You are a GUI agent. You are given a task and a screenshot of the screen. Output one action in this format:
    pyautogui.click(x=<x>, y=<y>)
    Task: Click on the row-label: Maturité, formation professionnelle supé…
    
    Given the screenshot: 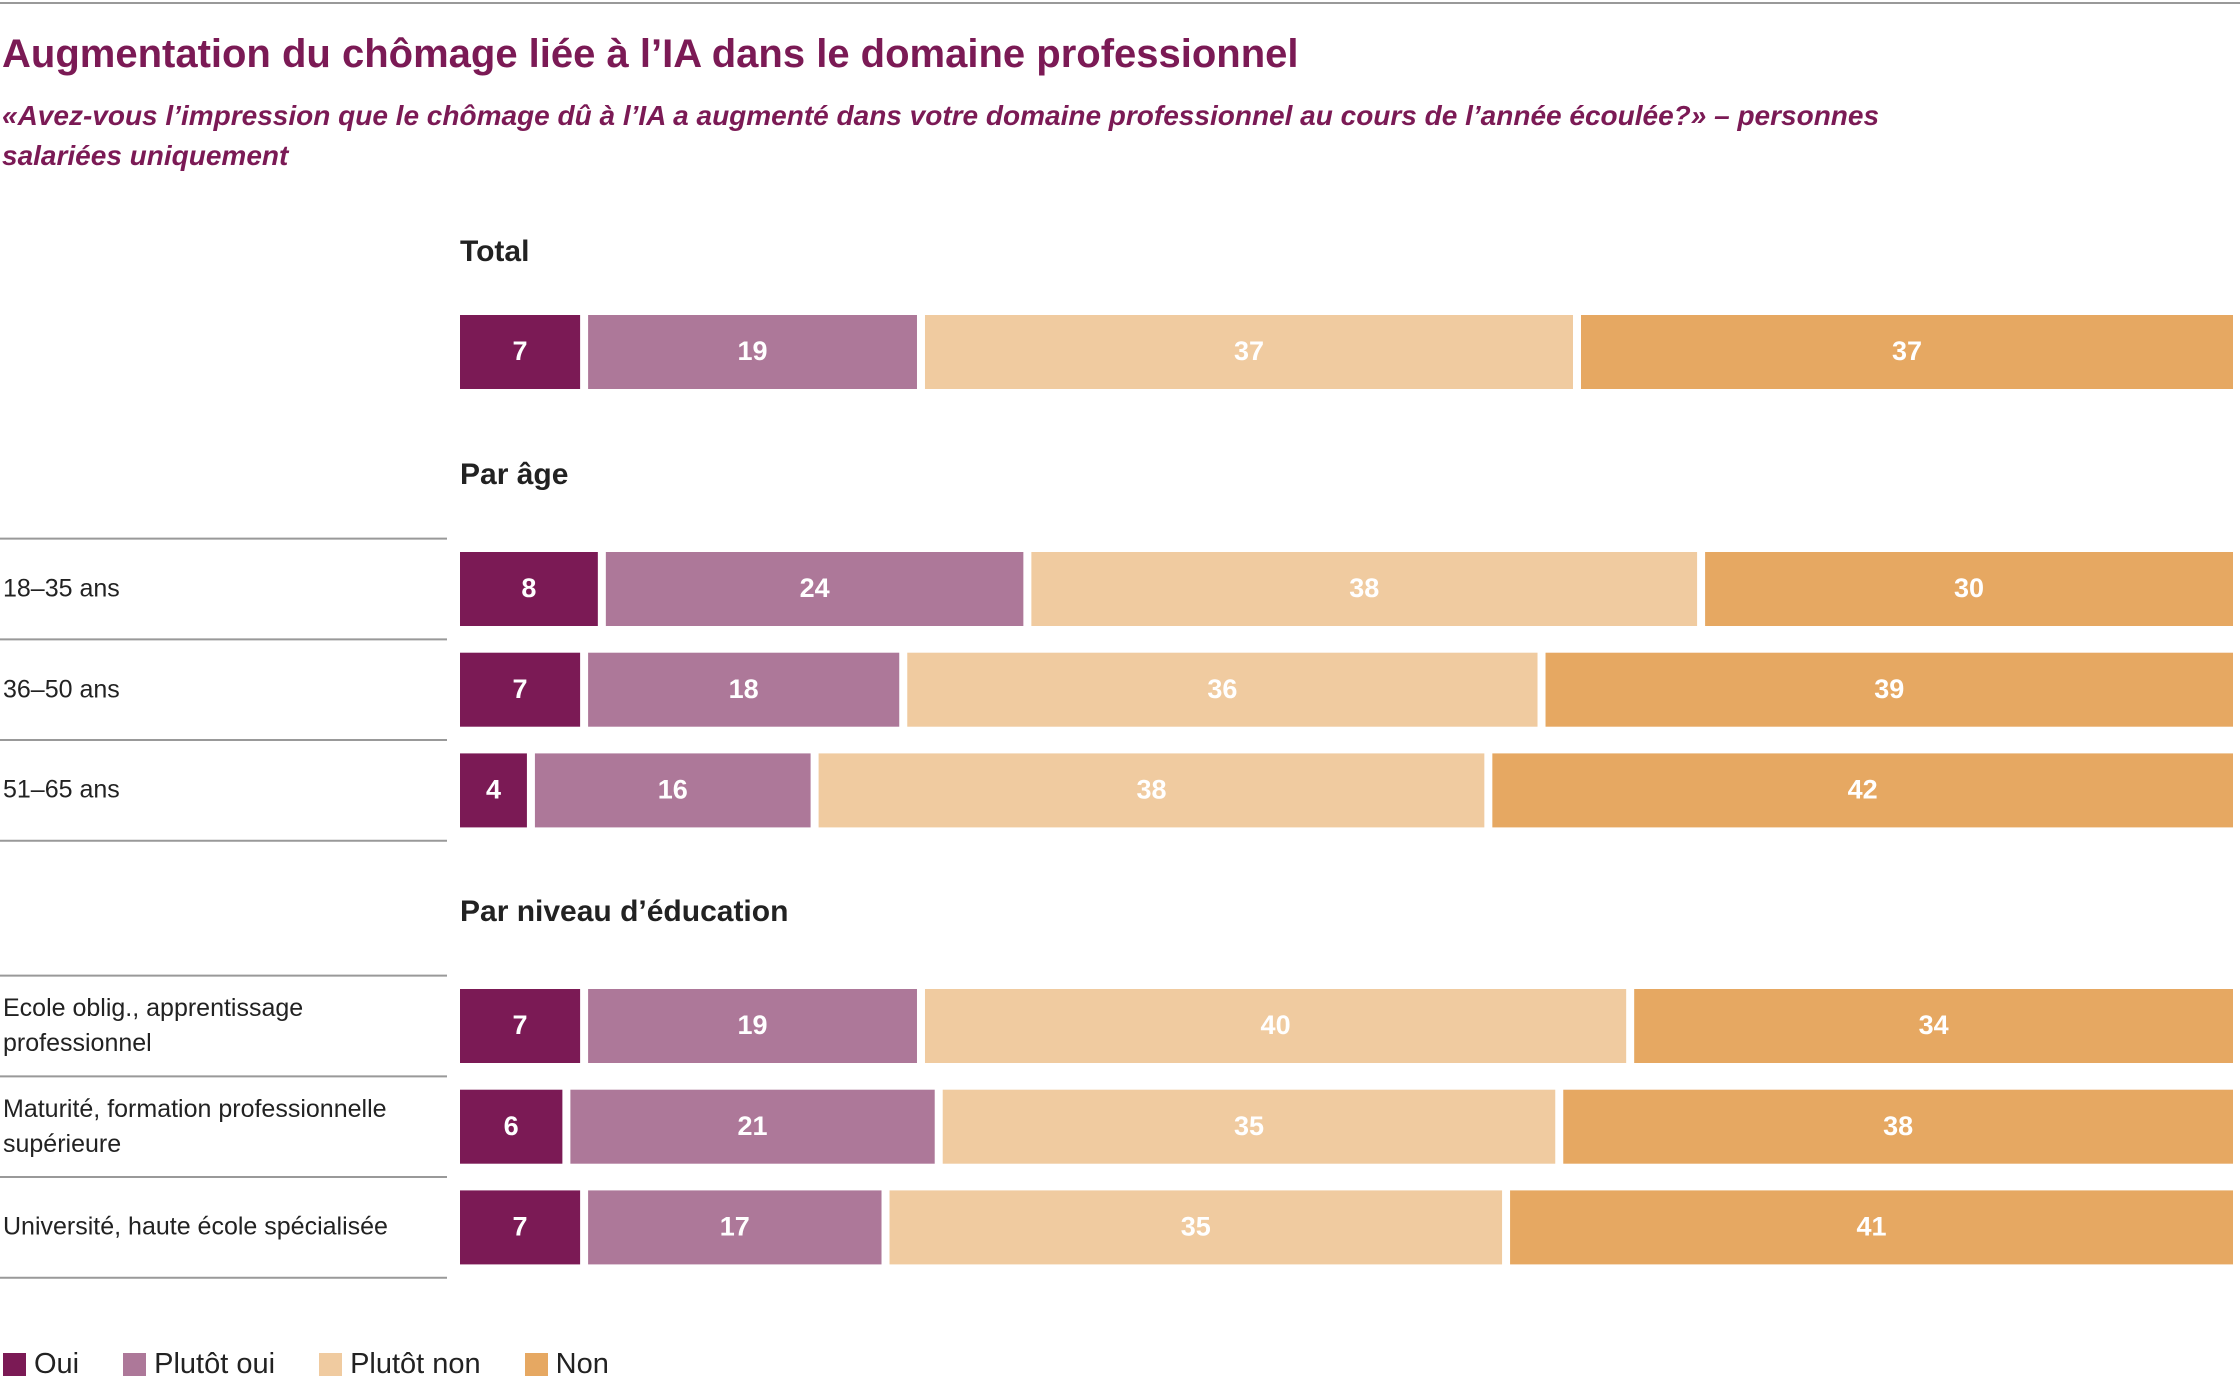 What is the action you would take?
    pyautogui.click(x=195, y=1126)
    